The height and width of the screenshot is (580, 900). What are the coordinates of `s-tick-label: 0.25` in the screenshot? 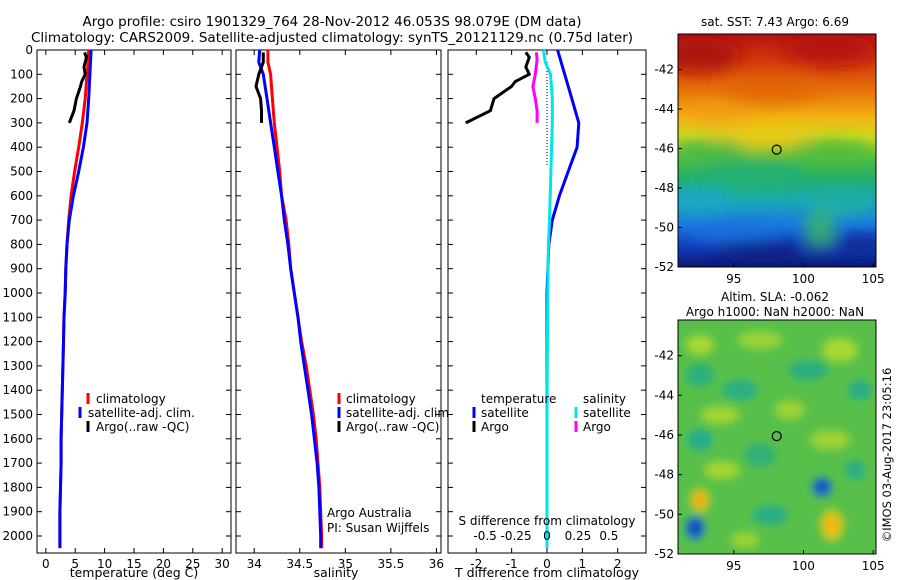 It's located at (578, 536).